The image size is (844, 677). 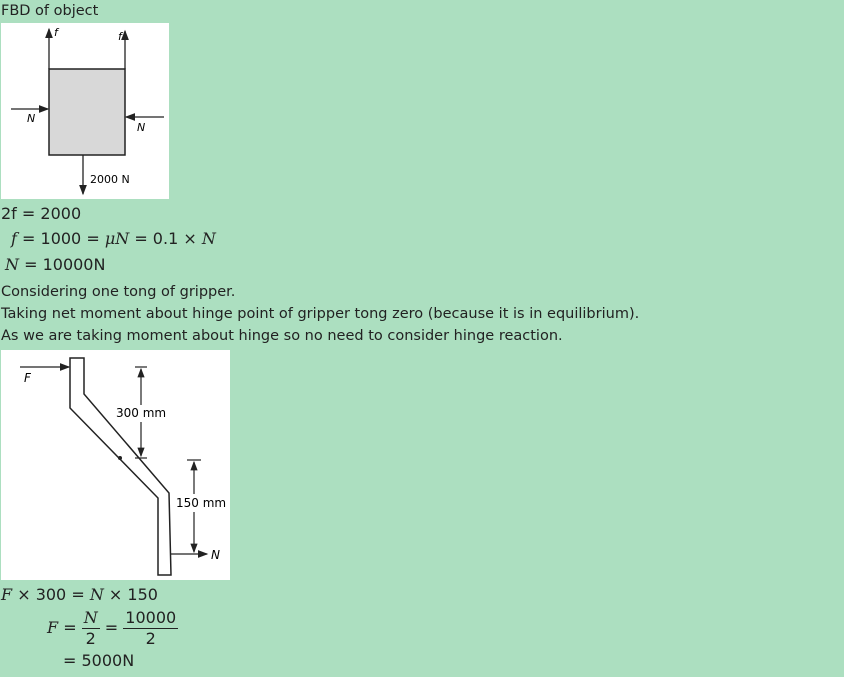 I want to click on hinge-point, so click(x=120, y=458).